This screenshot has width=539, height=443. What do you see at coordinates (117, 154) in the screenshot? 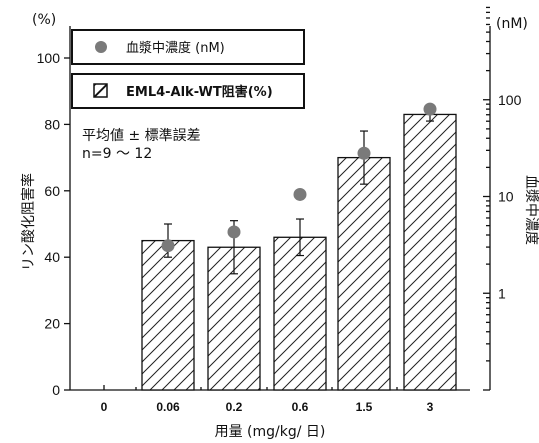
I see `annotation-n: n=9 ～ 12` at bounding box center [117, 154].